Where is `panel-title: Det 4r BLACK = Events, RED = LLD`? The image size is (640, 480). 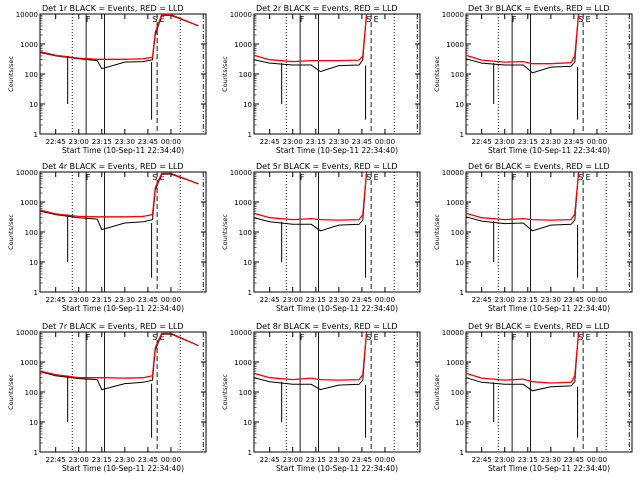 panel-title: Det 4r BLACK = Events, RED = LLD is located at coordinates (113, 166).